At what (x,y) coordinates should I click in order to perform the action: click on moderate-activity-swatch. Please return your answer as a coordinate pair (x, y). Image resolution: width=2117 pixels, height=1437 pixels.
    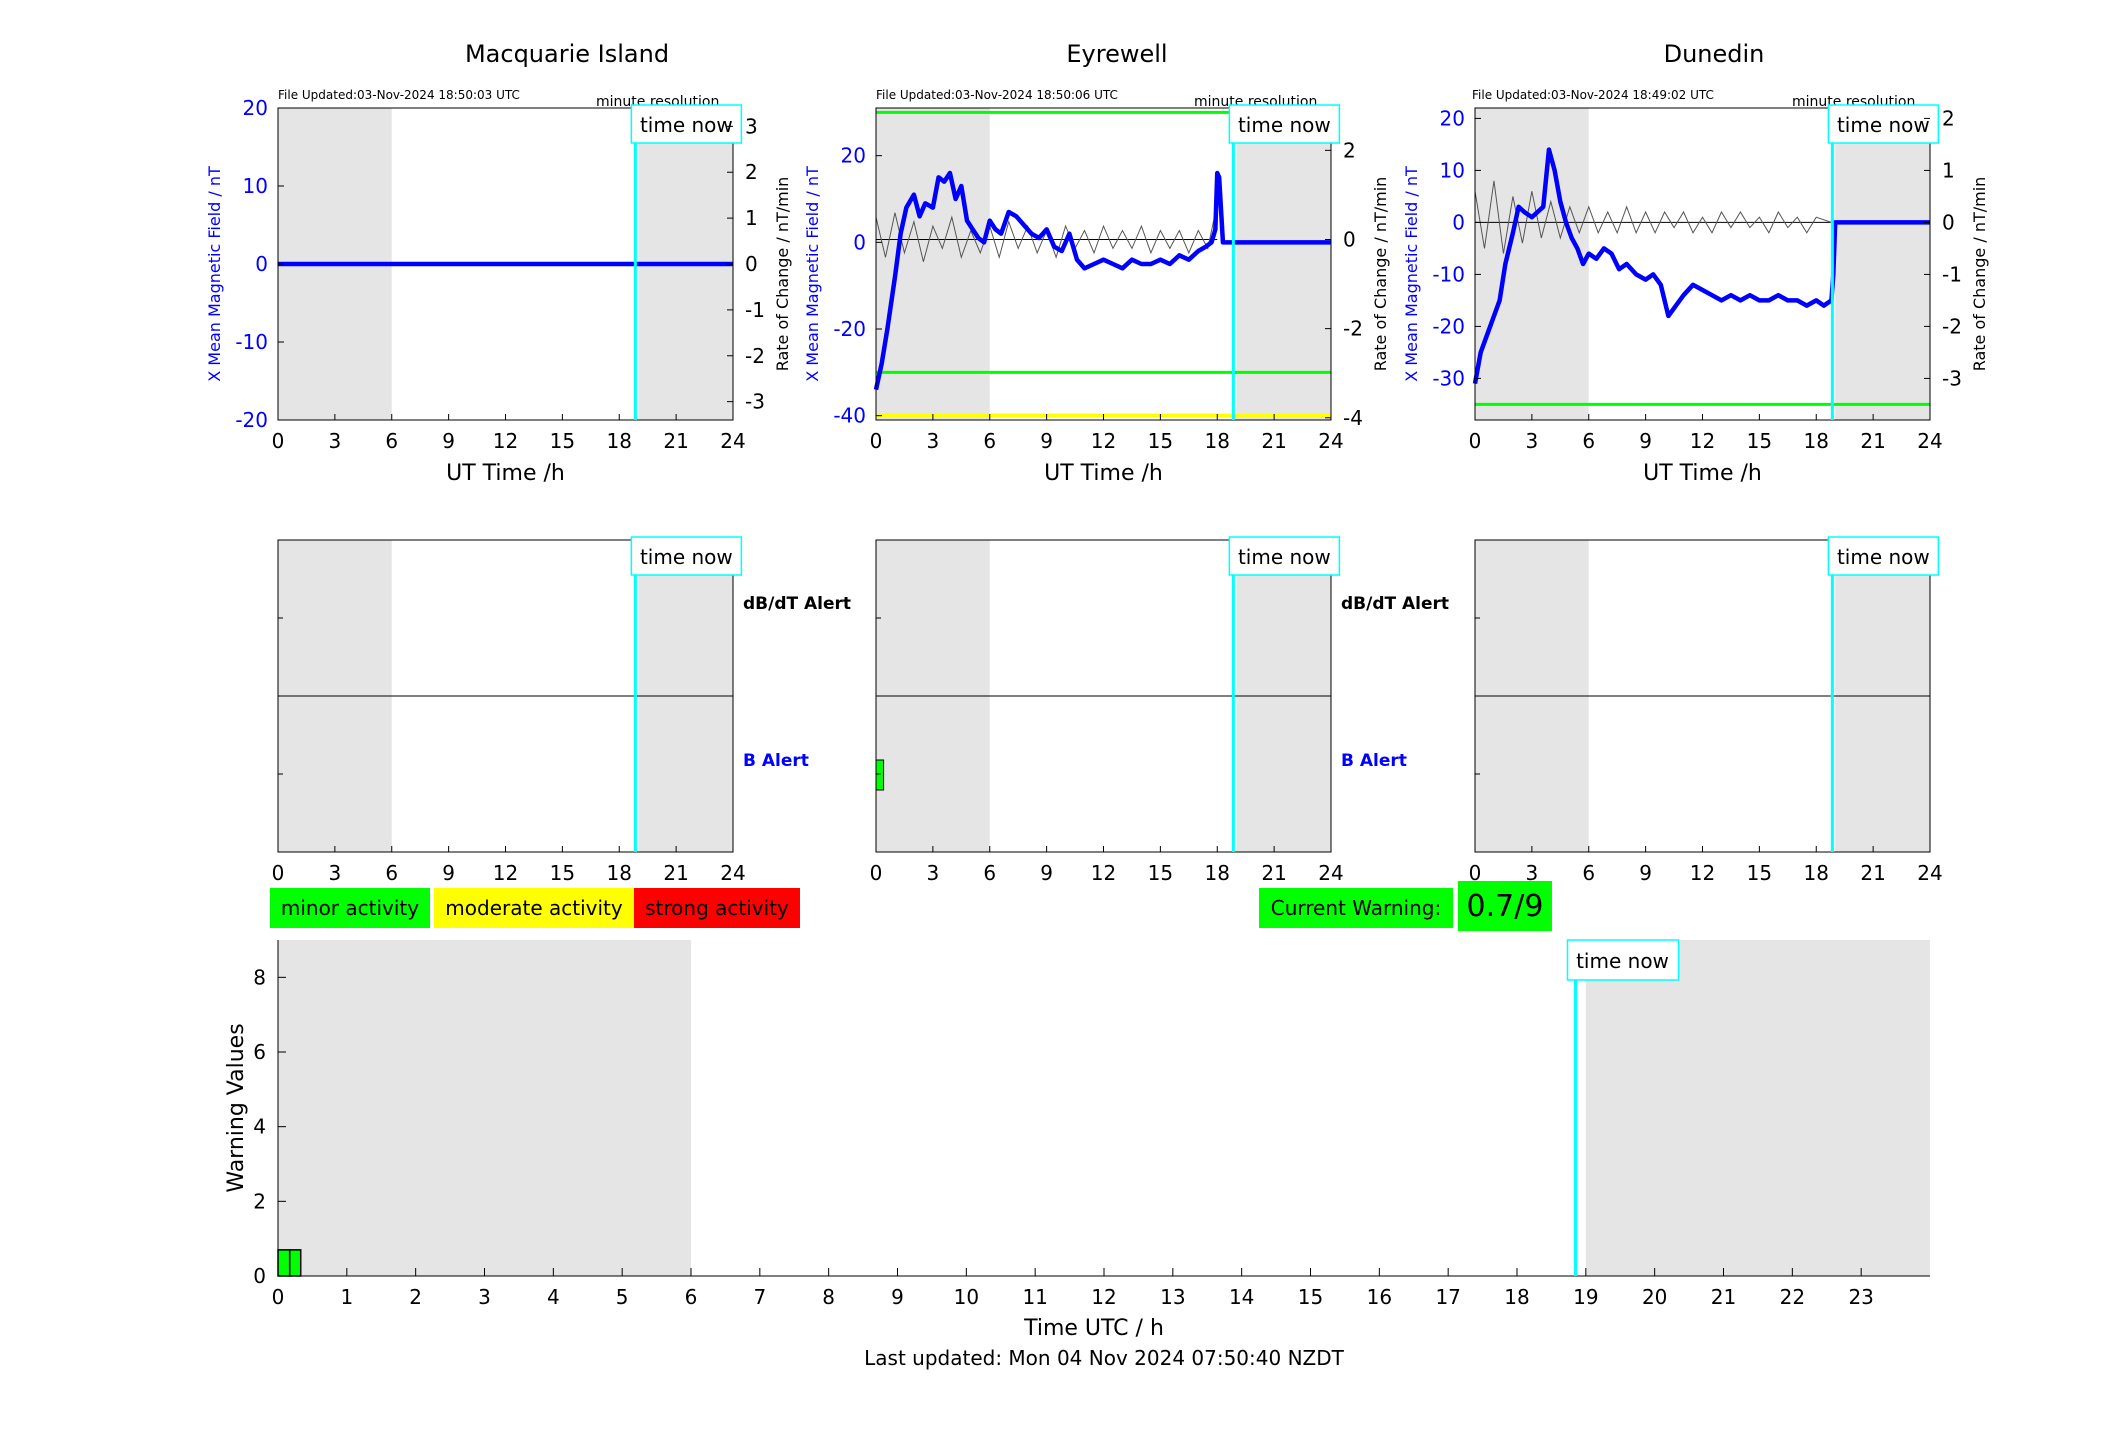
    Looking at the image, I should click on (534, 908).